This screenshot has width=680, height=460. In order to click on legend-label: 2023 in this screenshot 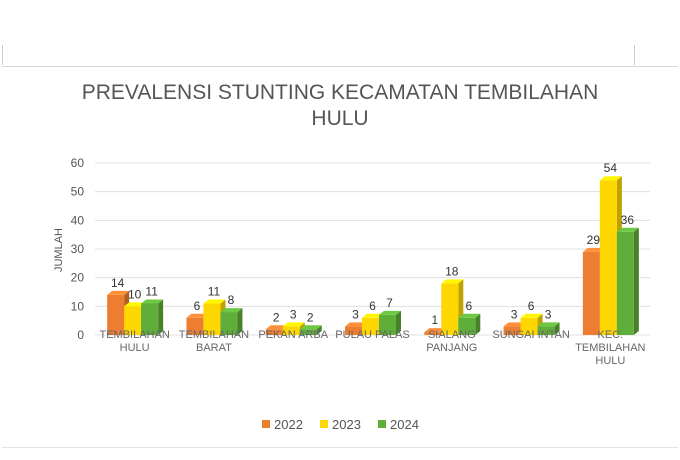, I will do `click(346, 424)`.